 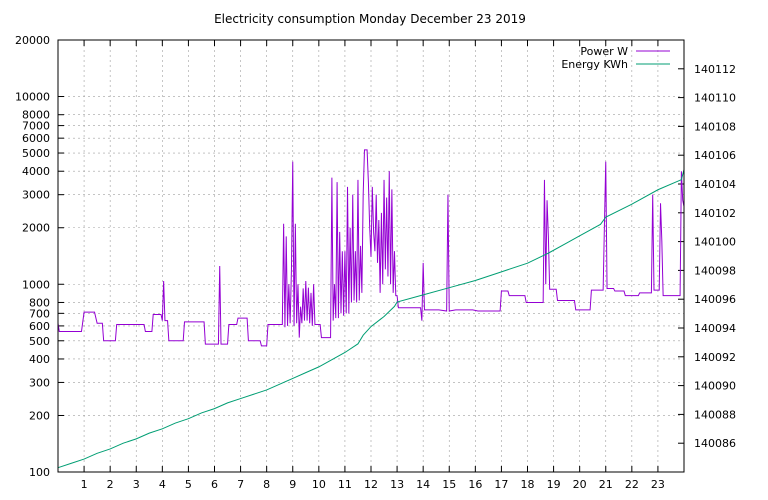 I want to click on y-left-tick-label: 6000, so click(x=36, y=138).